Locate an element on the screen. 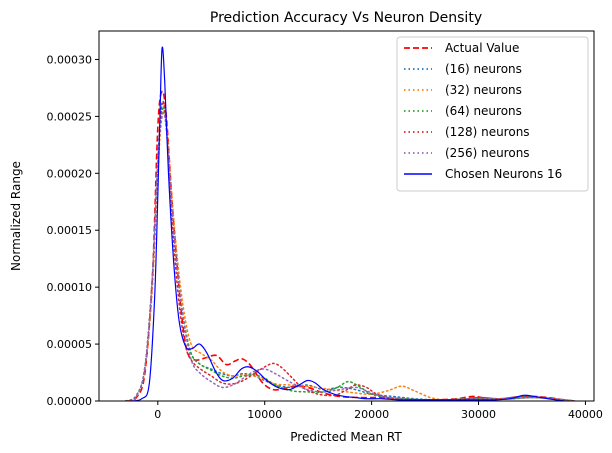  y-axis-label: Normalized Range is located at coordinates (16, 216).